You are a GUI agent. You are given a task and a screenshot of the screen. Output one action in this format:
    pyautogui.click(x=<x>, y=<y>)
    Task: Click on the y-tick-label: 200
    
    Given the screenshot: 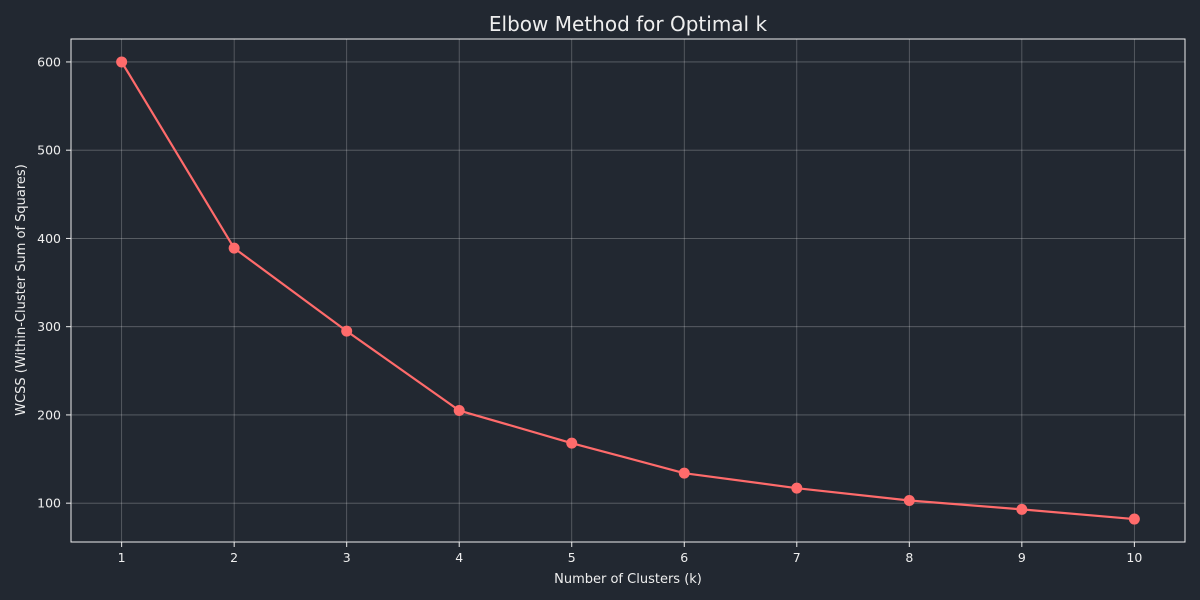 What is the action you would take?
    pyautogui.click(x=49, y=414)
    